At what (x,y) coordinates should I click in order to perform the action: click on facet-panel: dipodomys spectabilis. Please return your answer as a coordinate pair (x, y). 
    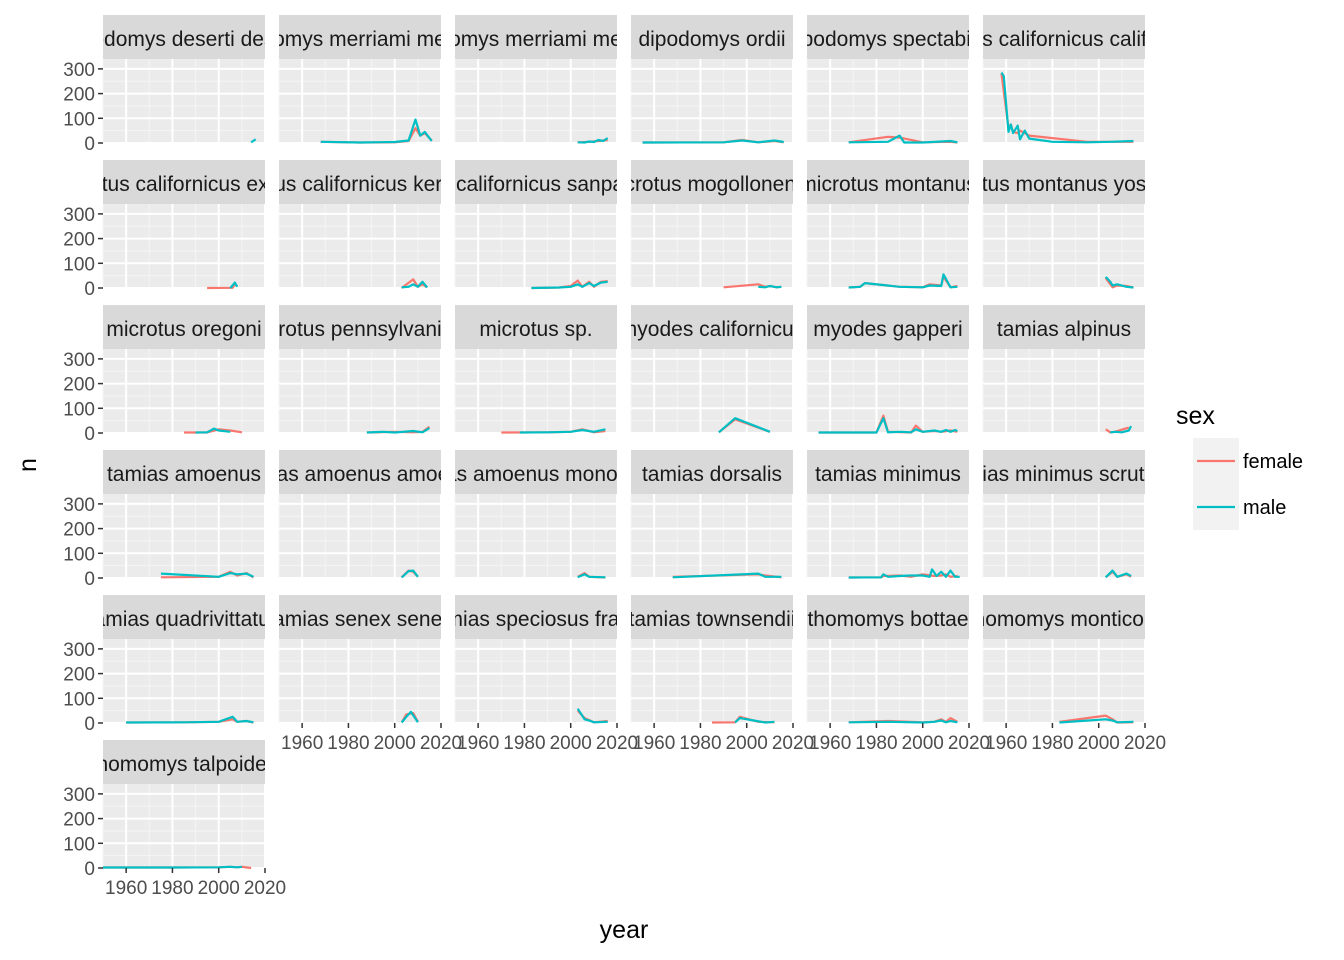
    Looking at the image, I should click on (887, 79).